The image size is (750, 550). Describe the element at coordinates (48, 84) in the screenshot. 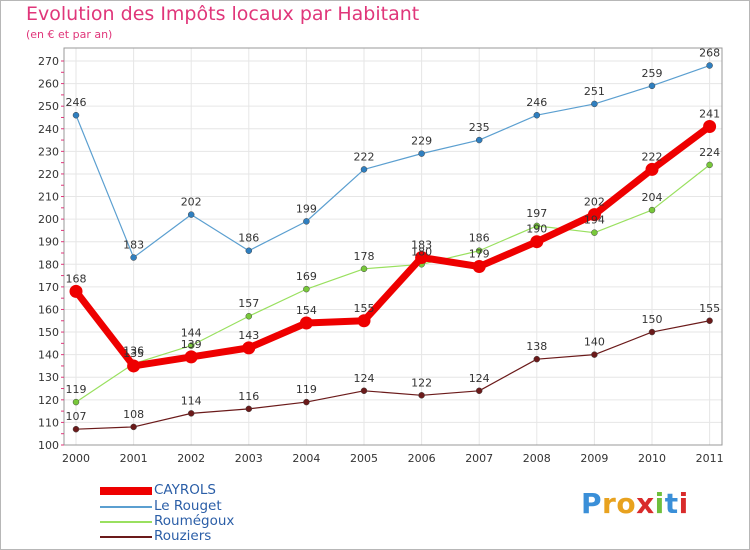

I see `y-tick-label: 260` at that location.